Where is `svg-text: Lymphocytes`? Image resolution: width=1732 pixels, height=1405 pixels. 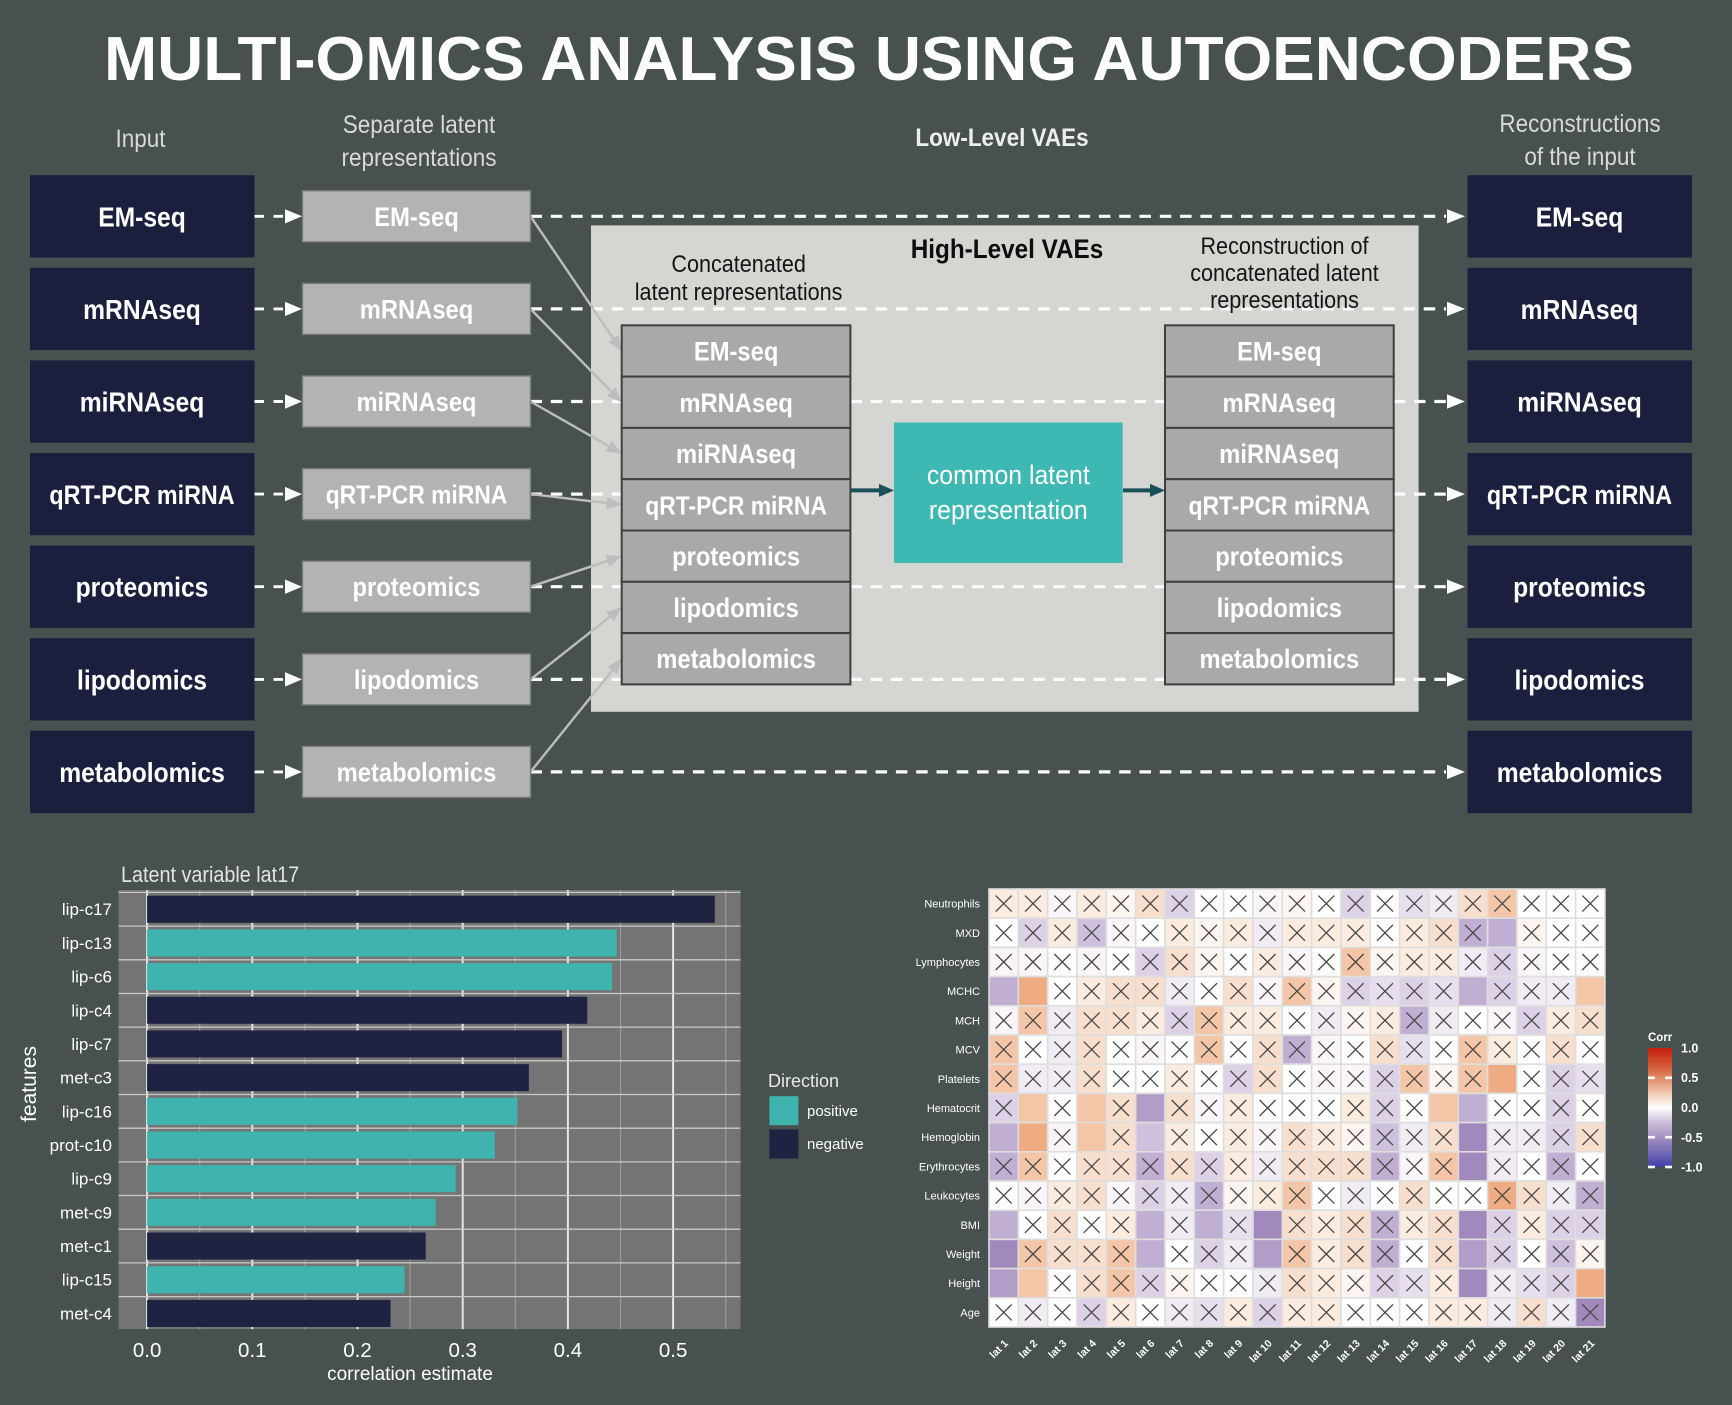
svg-text: Lymphocytes is located at coordinates (948, 963).